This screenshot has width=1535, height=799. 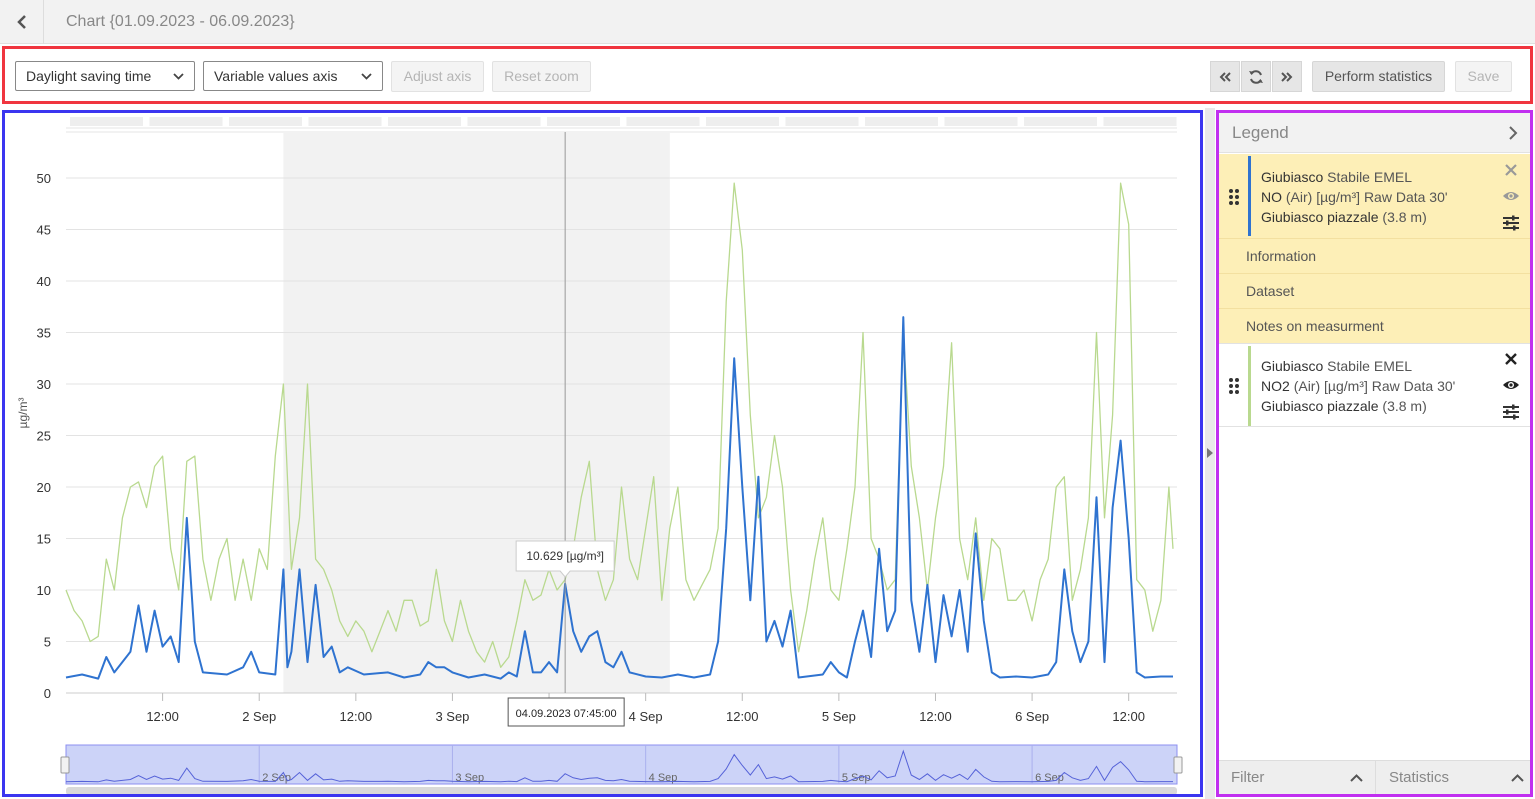 I want to click on axis-select: Variable values axis, so click(x=293, y=76).